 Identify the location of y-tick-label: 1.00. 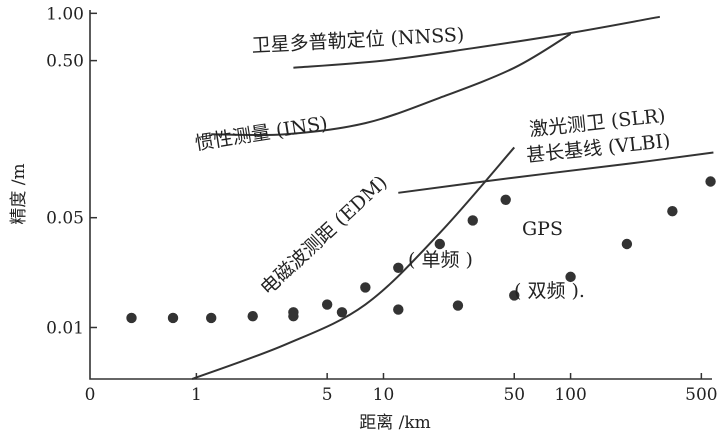
(65, 14).